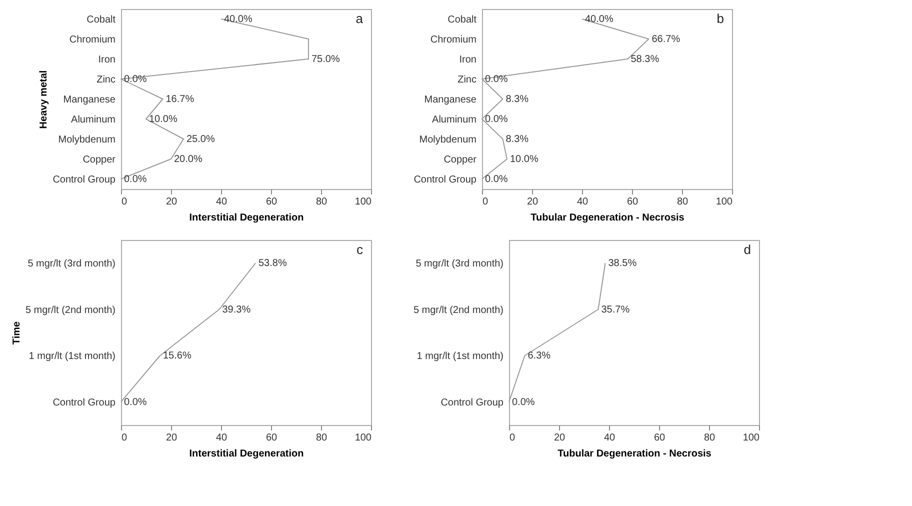 The image size is (912, 506). Describe the element at coordinates (720, 18) in the screenshot. I see `annotation: b` at that location.